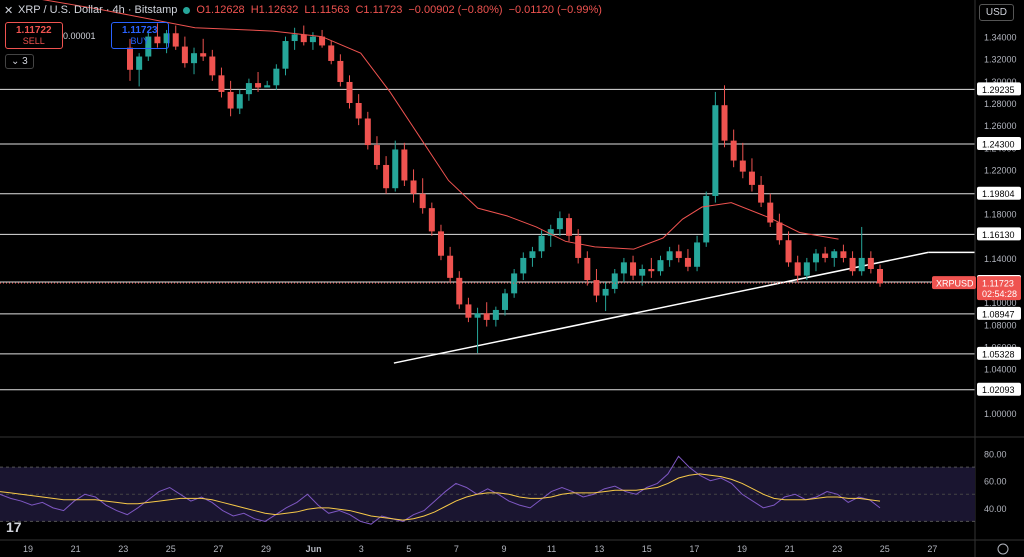 This screenshot has width=1024, height=557. I want to click on symbol-tag-box, so click(954, 283).